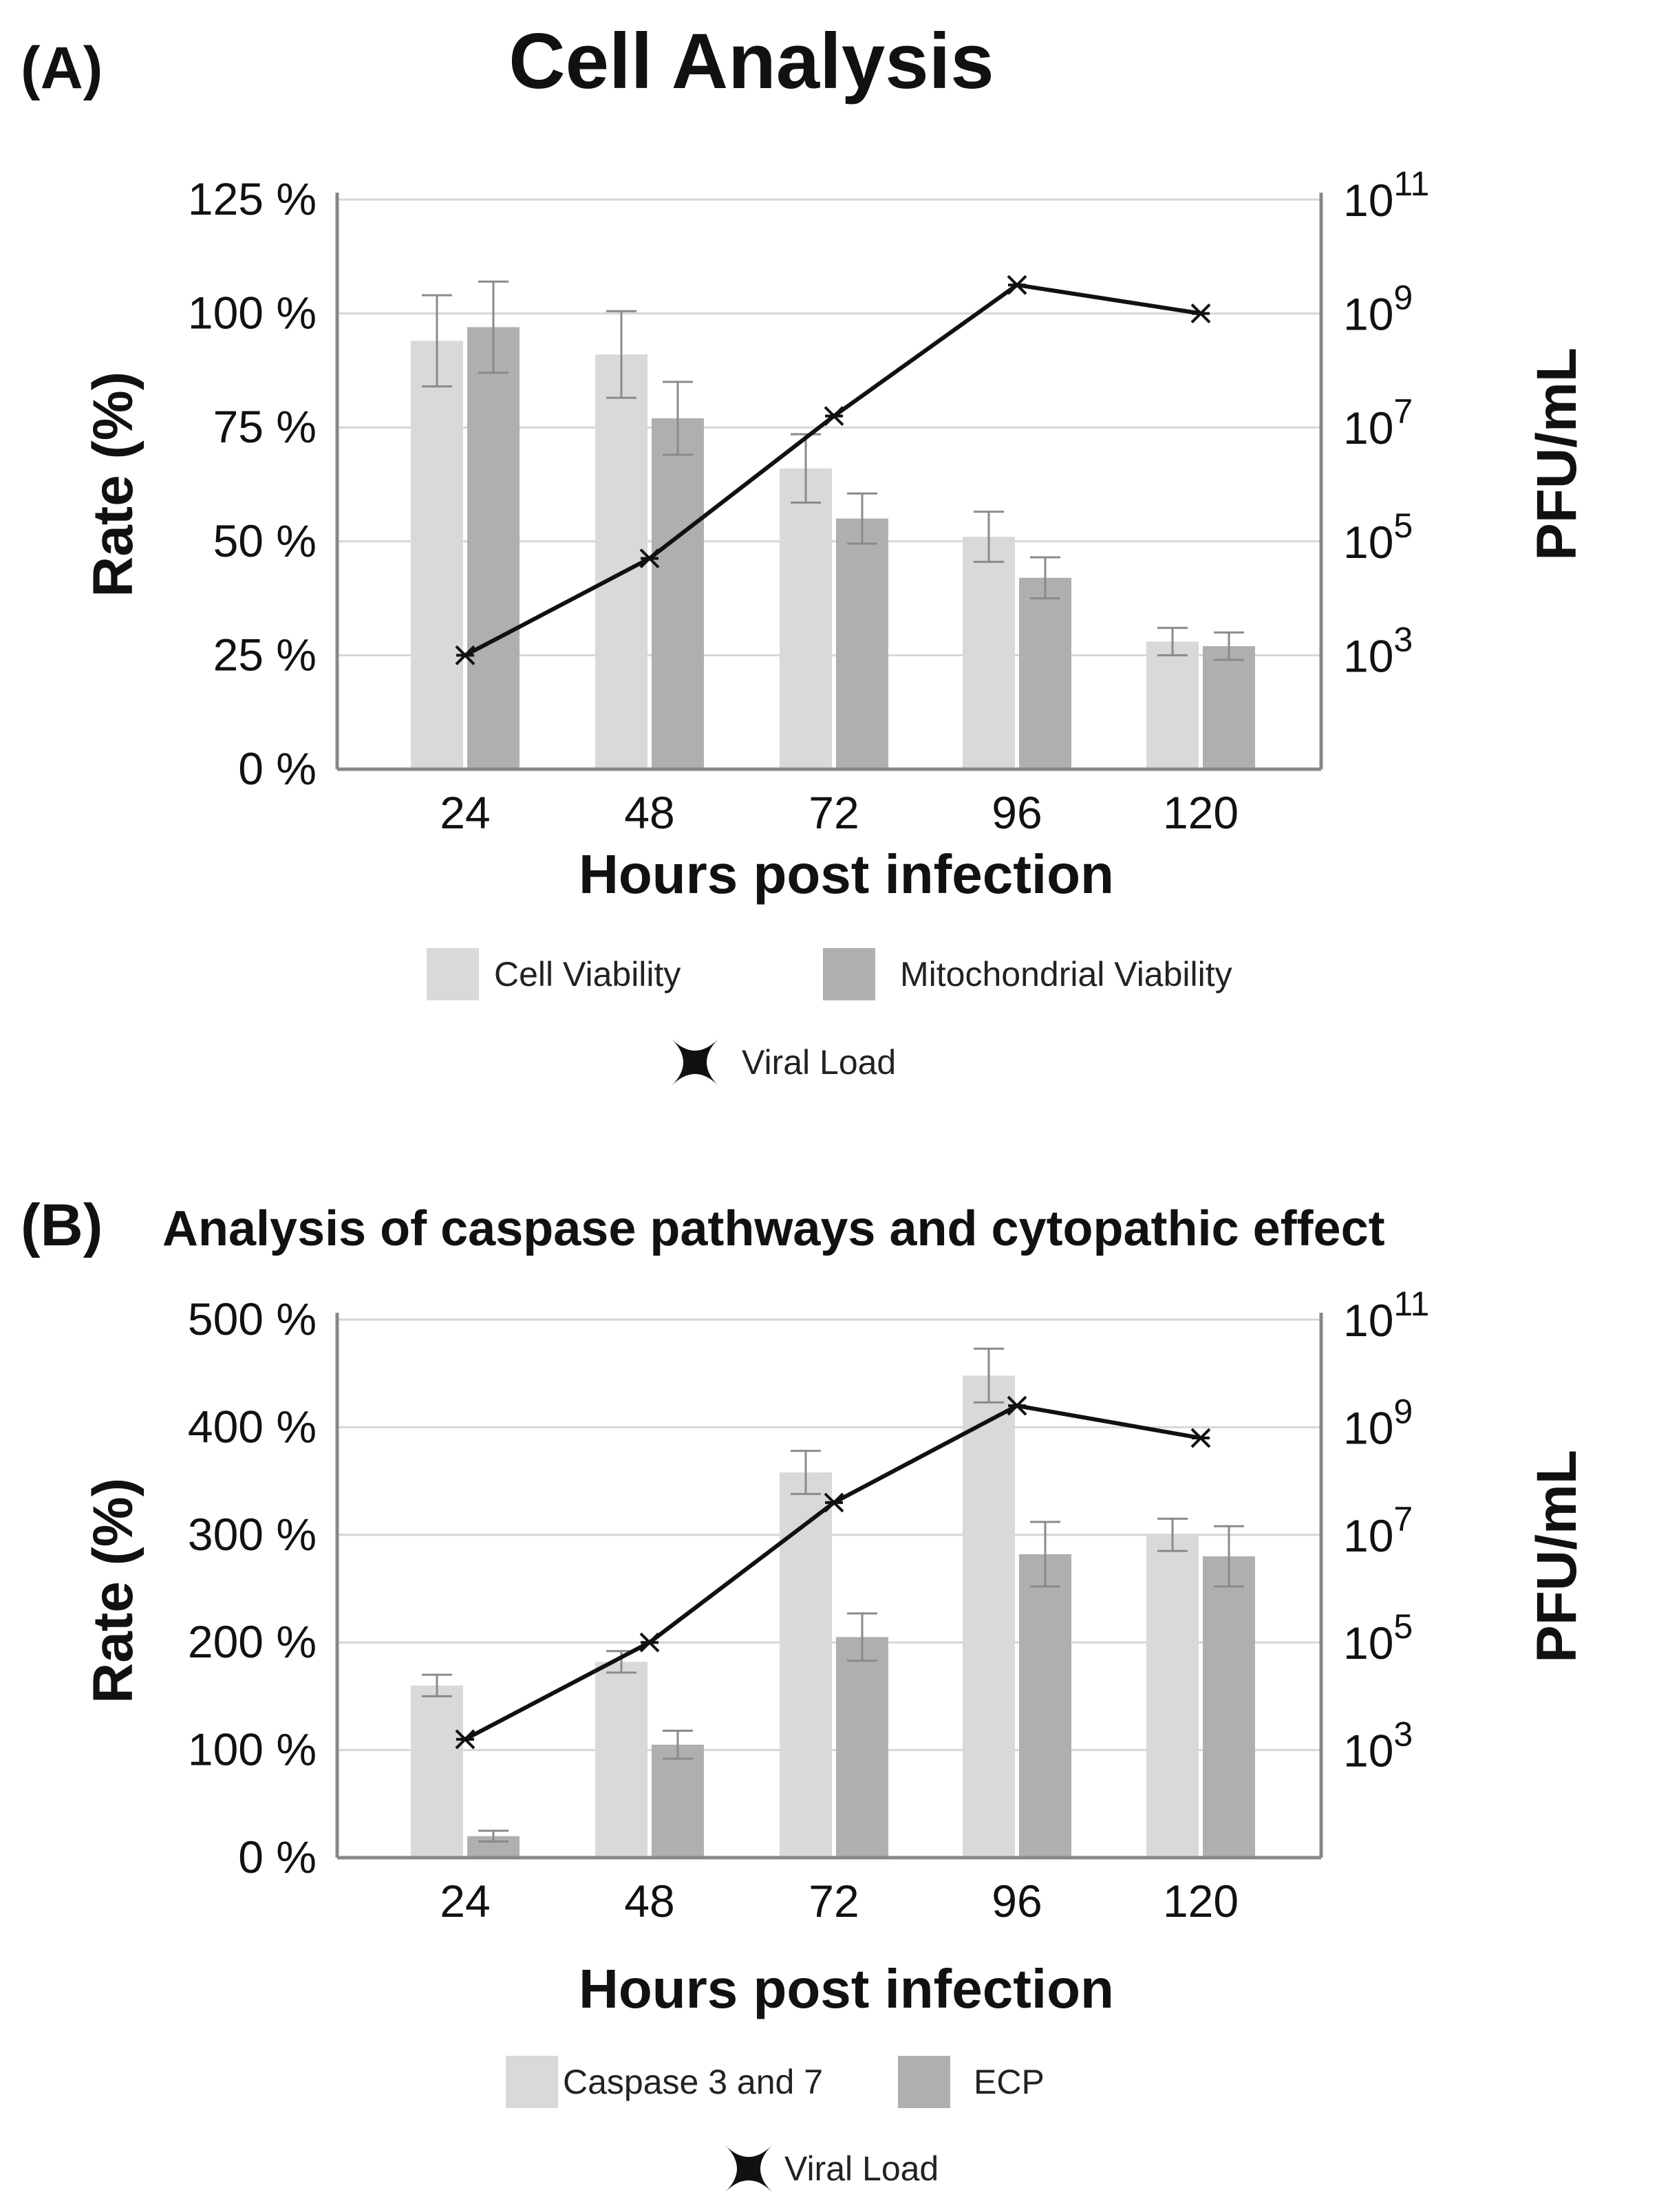 Image resolution: width=1659 pixels, height=2212 pixels. I want to click on y2-axis-title: PFU/mL, so click(1557, 454).